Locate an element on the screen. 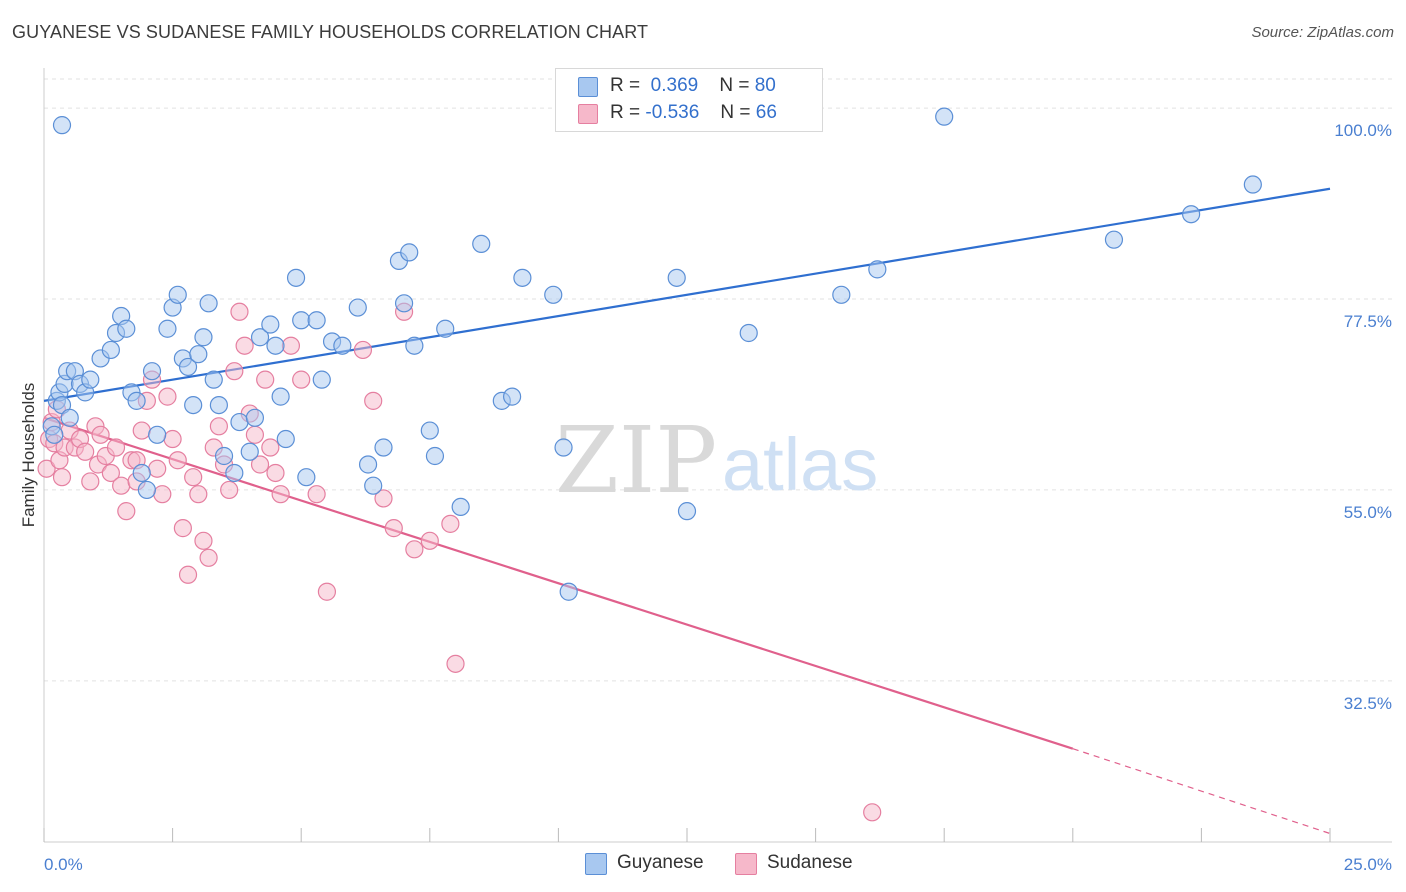  y-tick-label: 55.0% is located at coordinates (1368, 512).